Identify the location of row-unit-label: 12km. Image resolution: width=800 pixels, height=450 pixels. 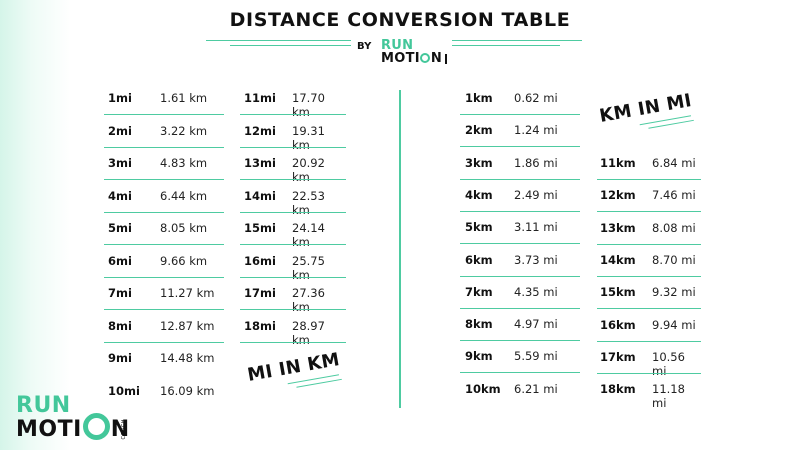
(618, 195).